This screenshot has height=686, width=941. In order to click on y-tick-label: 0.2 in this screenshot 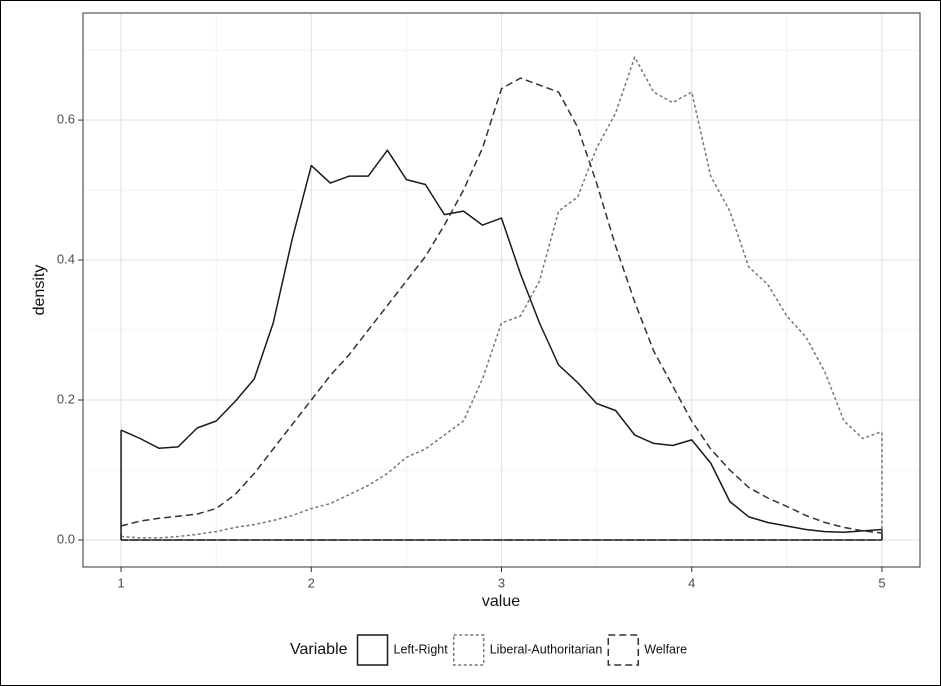, I will do `click(66, 398)`.